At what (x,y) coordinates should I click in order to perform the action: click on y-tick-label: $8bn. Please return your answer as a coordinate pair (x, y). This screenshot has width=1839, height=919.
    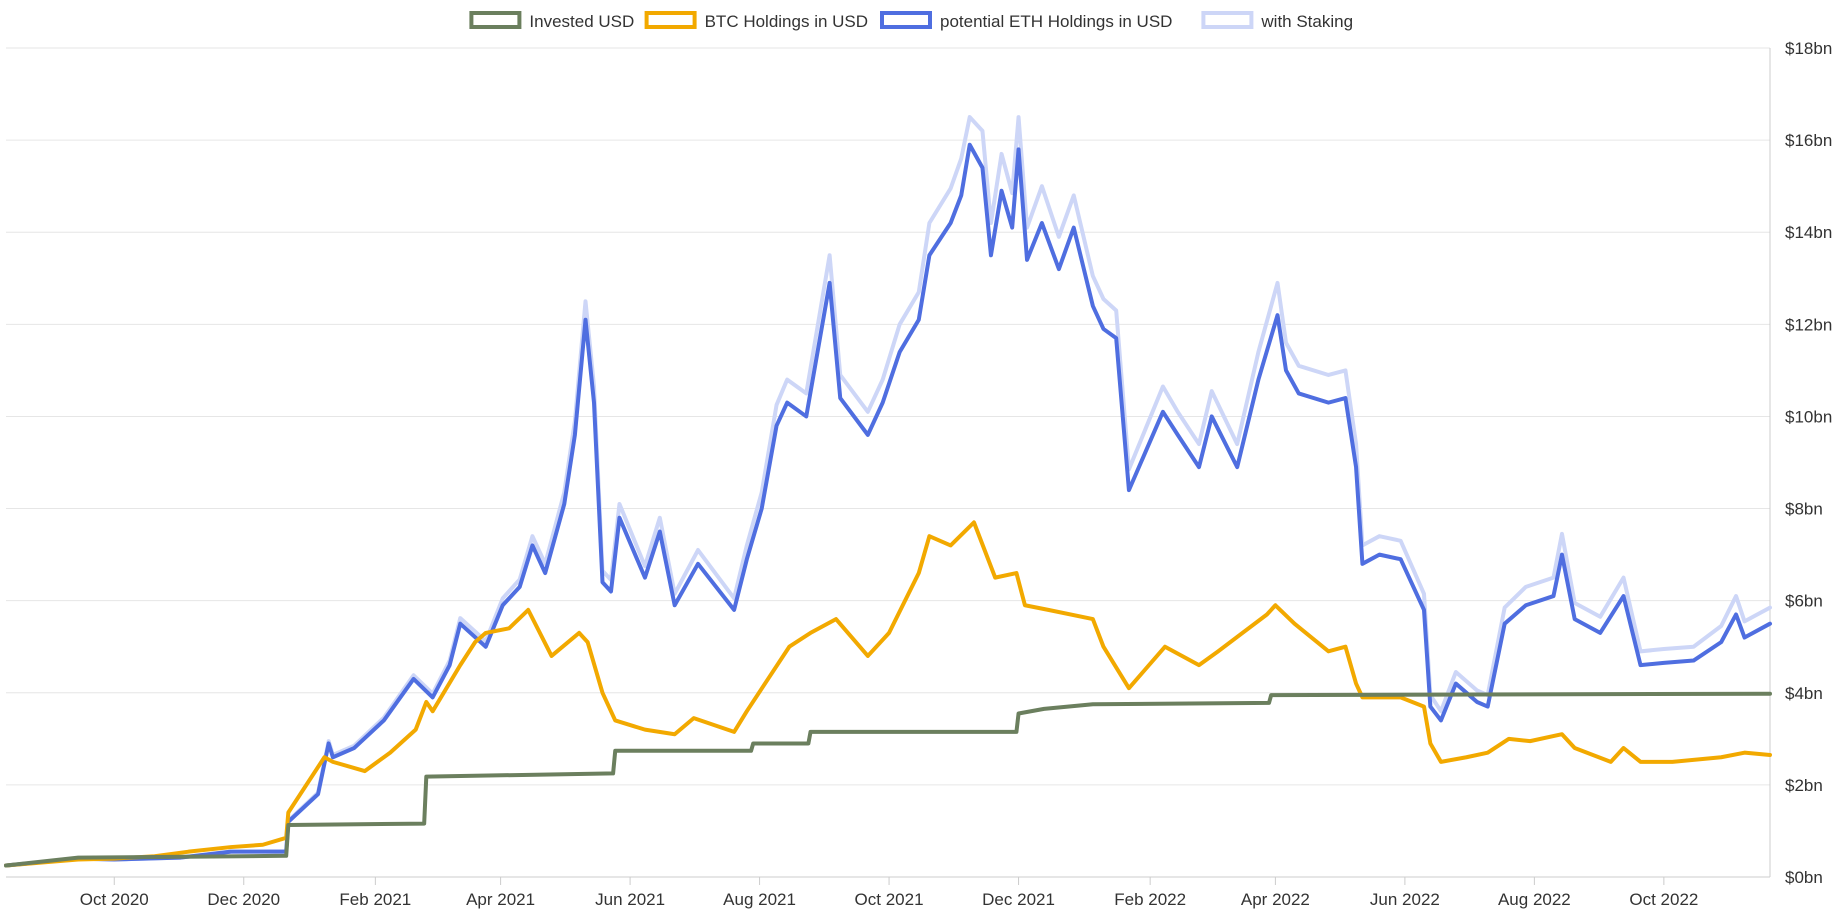
    Looking at the image, I should click on (1804, 509).